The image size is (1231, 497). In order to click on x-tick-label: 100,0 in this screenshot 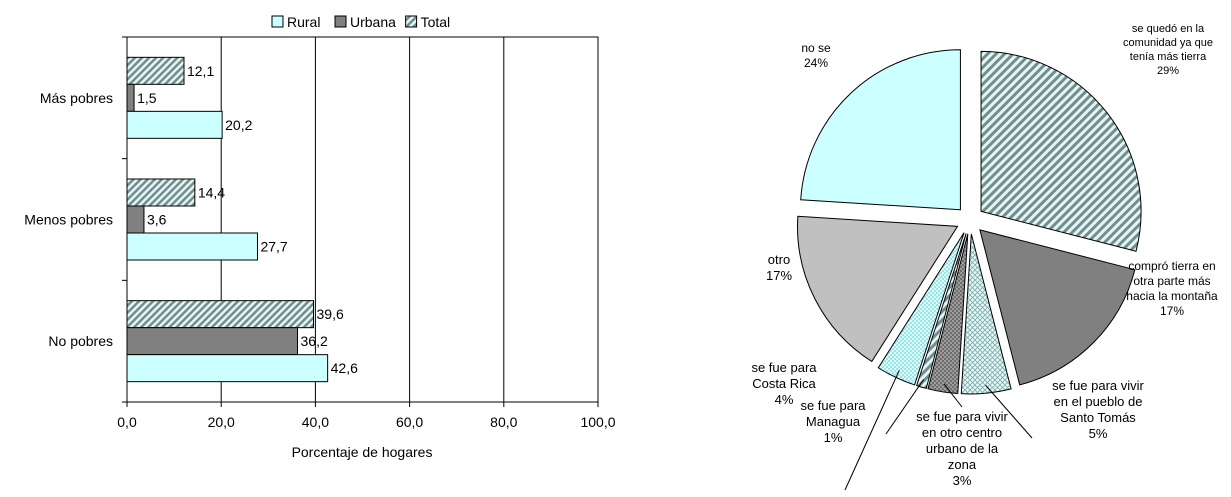, I will do `click(597, 422)`.